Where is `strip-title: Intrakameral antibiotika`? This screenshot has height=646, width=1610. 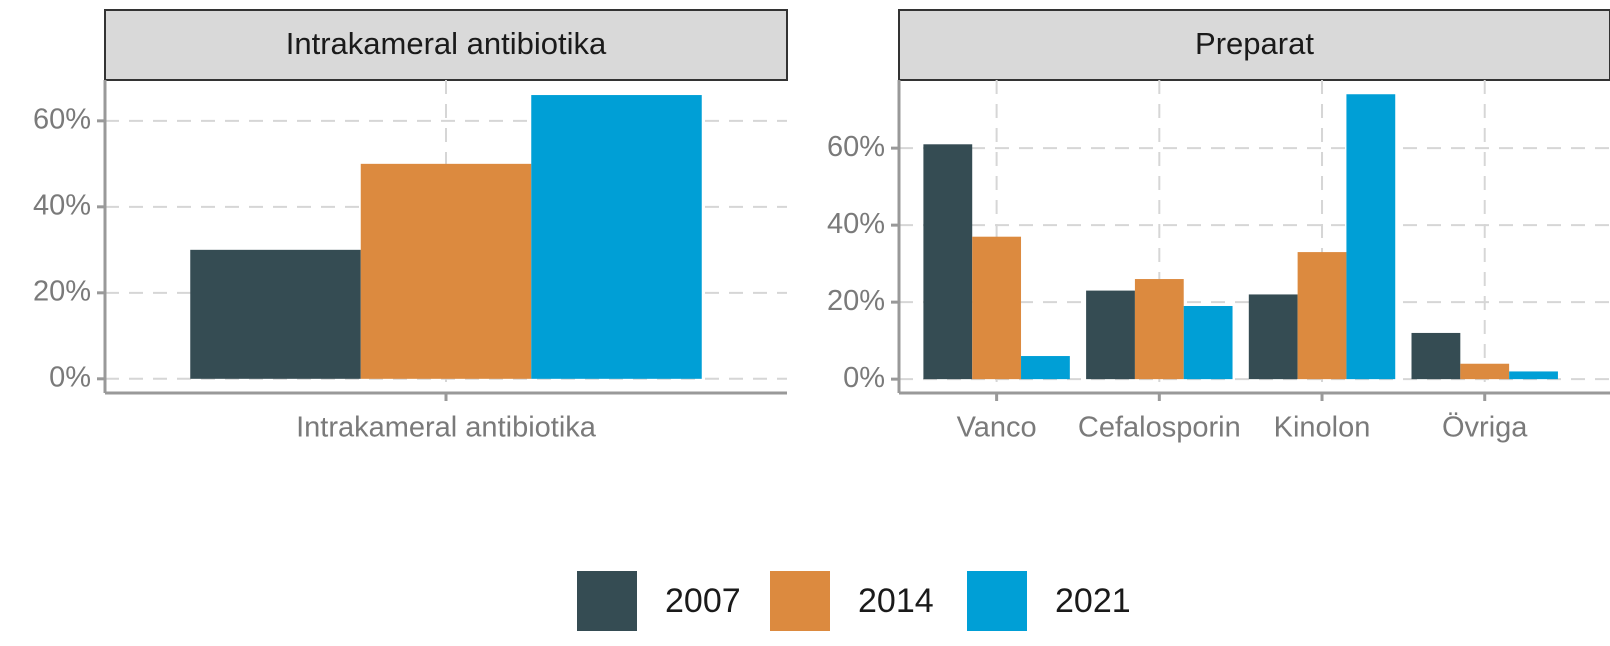
strip-title: Intrakameral antibiotika is located at coordinates (446, 43).